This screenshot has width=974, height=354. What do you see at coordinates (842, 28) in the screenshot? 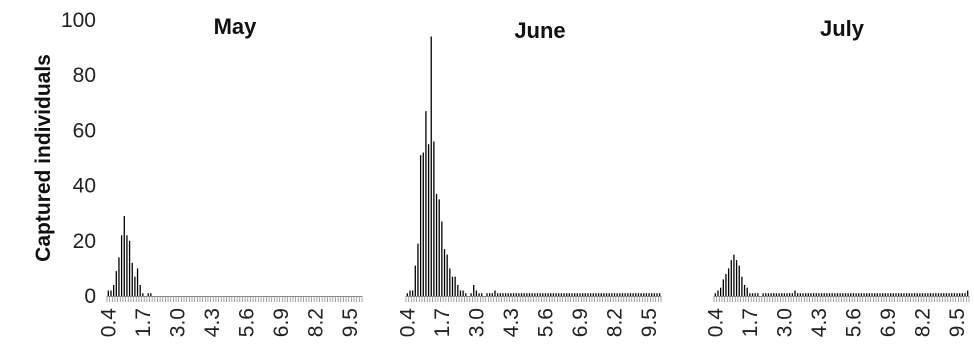
I see `panel-title: July` at bounding box center [842, 28].